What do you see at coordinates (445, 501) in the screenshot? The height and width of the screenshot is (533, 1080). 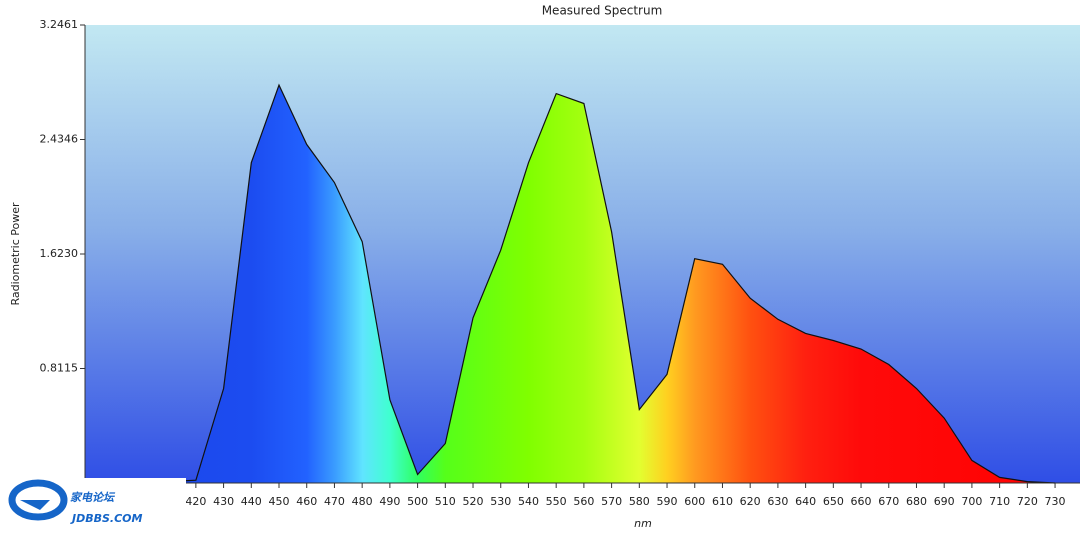 I see `x-tick-label: 510` at bounding box center [445, 501].